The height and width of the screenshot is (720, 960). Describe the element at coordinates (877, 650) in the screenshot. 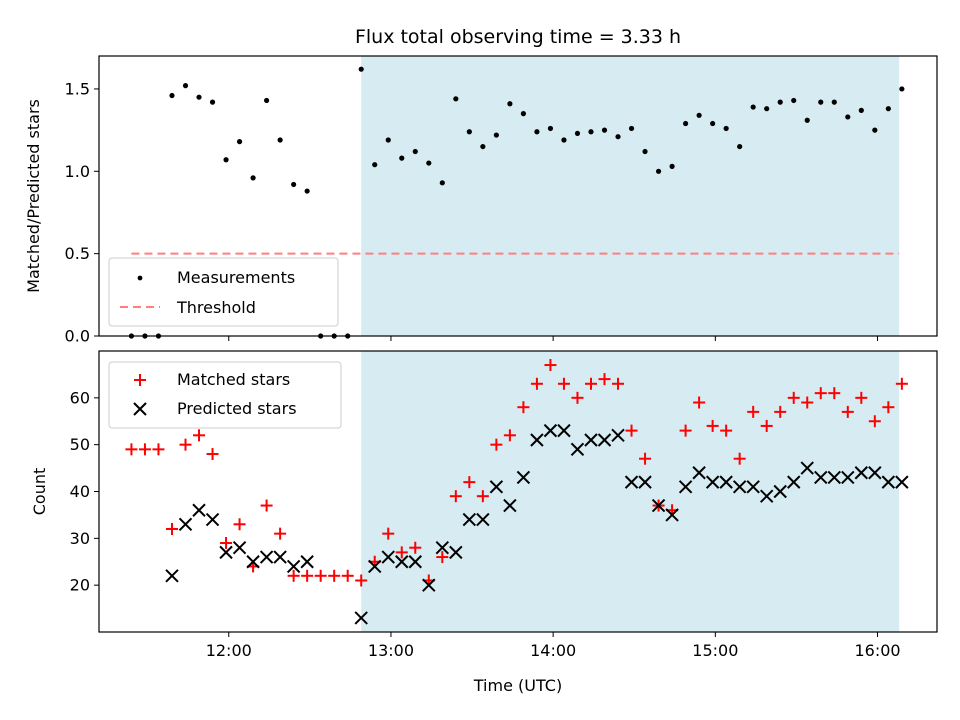

I see `x-tick-label: 16:00` at that location.